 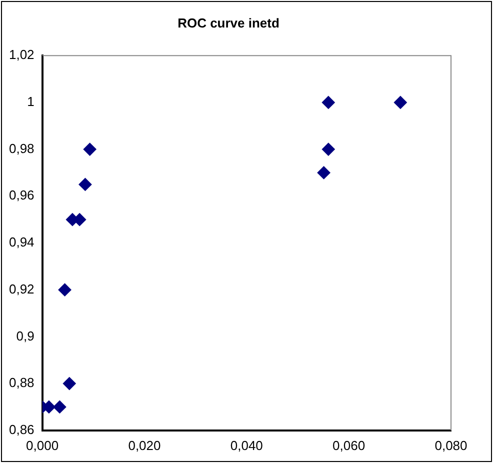 I want to click on y-tick-label: 1,02, so click(x=21, y=54).